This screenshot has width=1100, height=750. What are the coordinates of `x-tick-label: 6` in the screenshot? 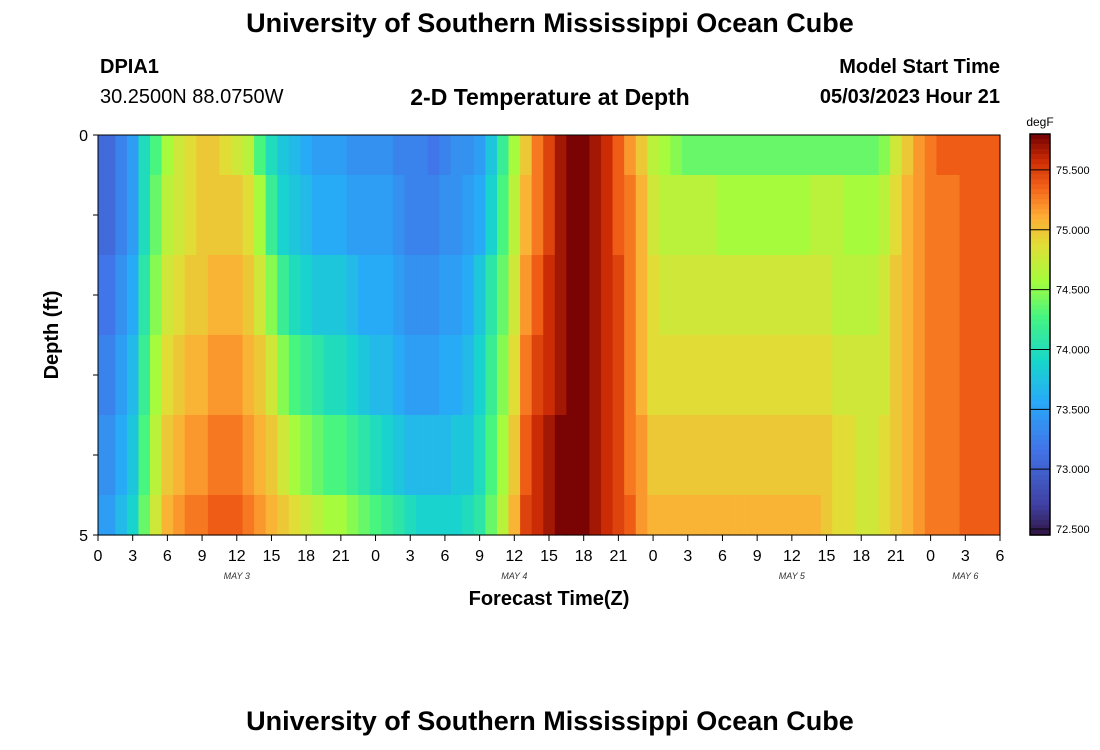 It's located at (722, 556).